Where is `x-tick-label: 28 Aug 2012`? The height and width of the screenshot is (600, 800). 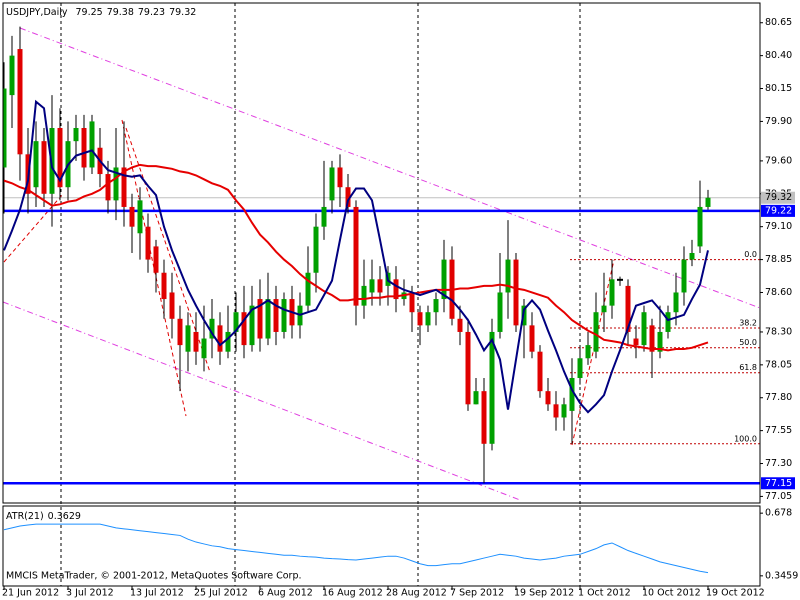
x-tick-label: 28 Aug 2012 is located at coordinates (416, 593).